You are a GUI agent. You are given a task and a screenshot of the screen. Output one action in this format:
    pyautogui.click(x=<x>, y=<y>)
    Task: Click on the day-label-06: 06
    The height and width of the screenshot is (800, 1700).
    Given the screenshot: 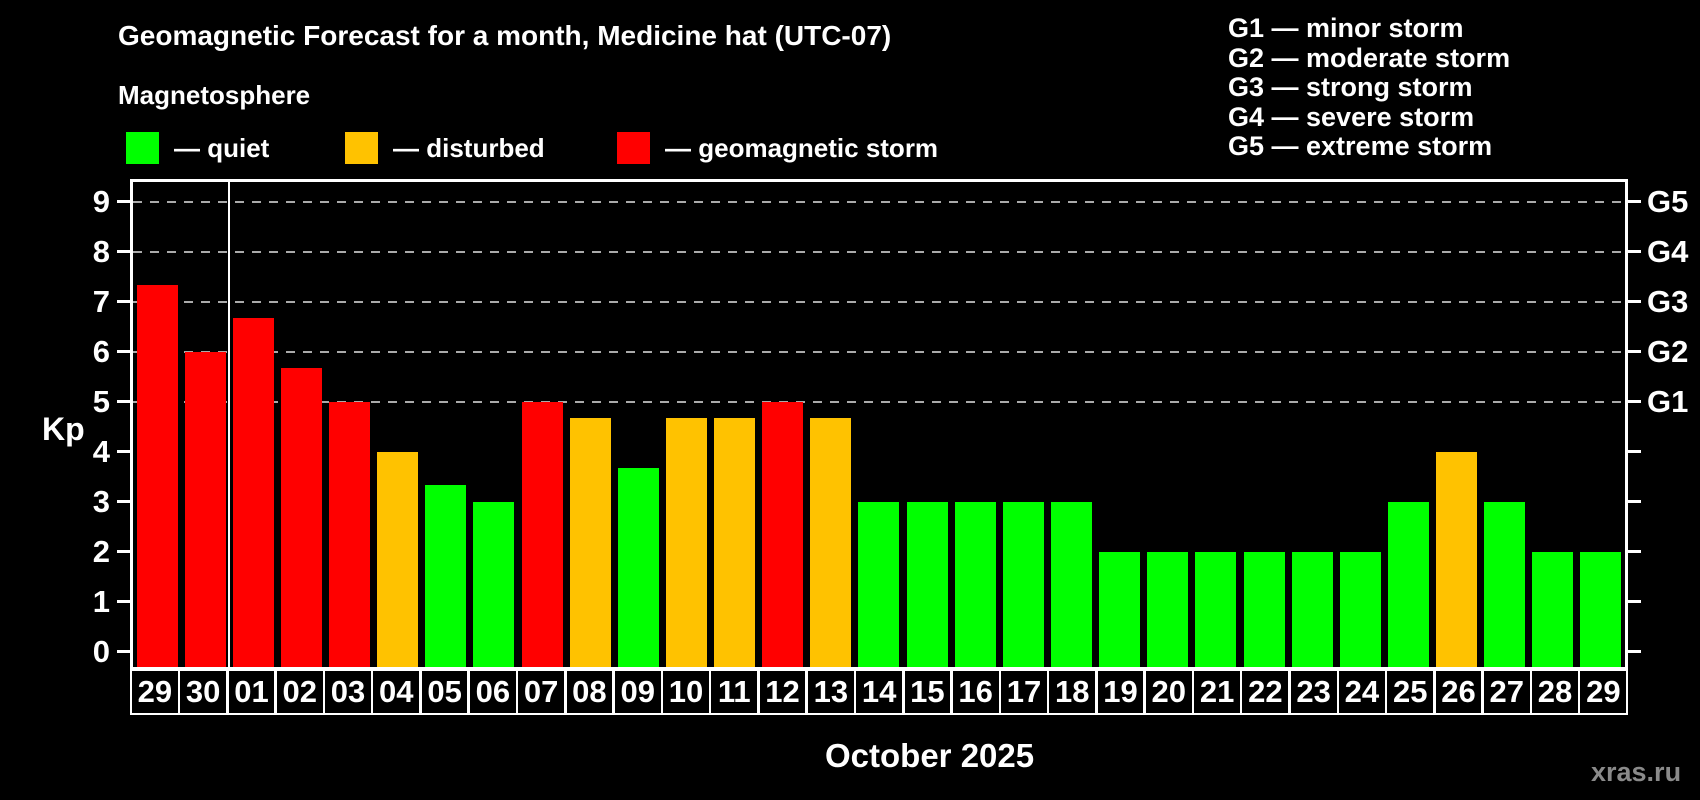 What is the action you would take?
    pyautogui.click(x=492, y=692)
    